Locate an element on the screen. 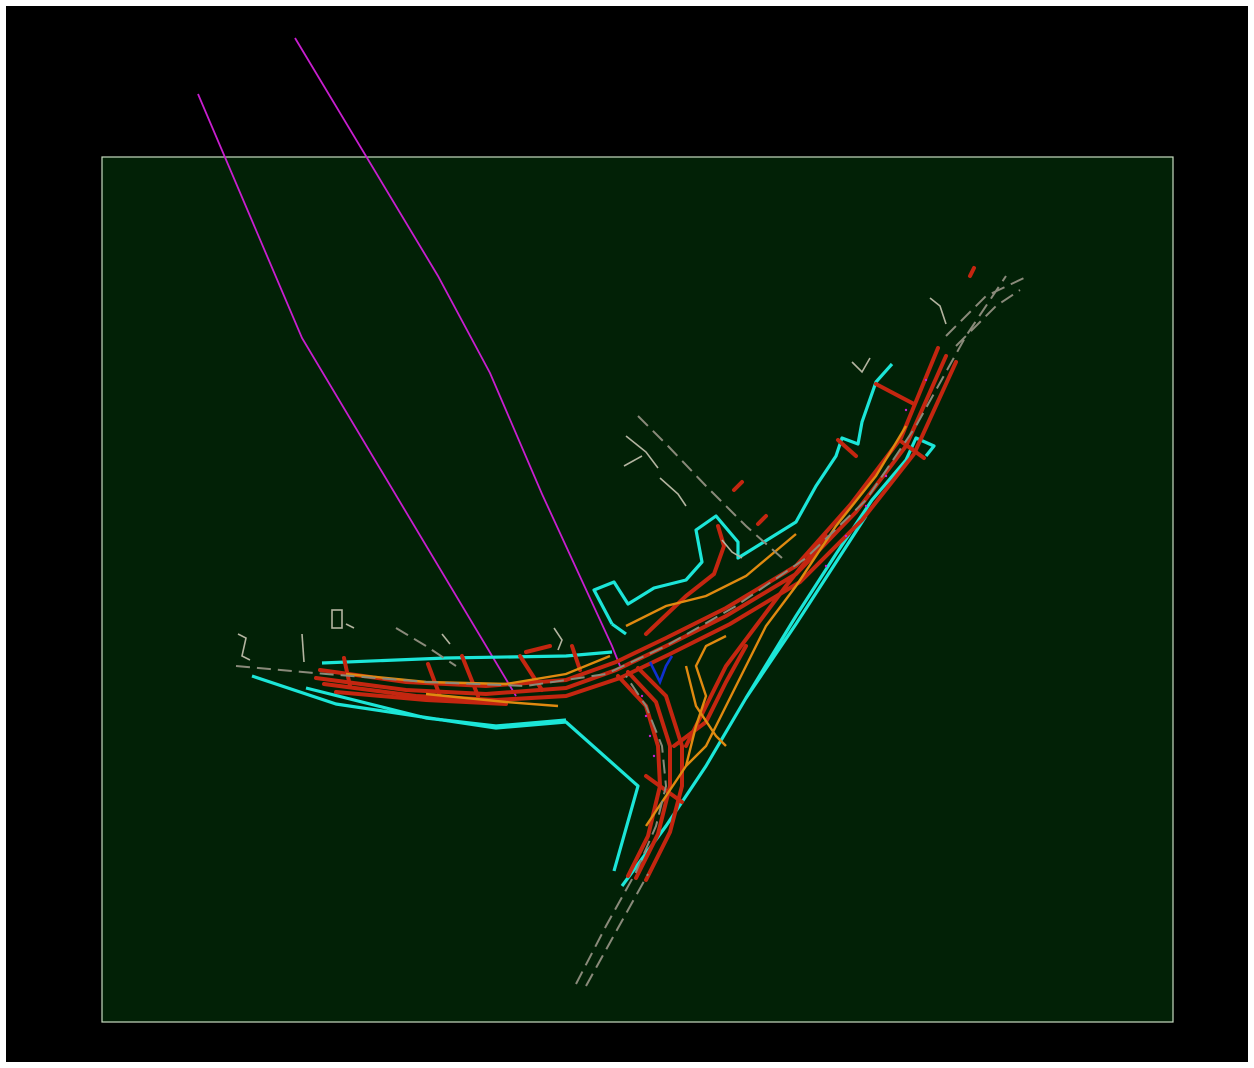 The width and height of the screenshot is (1254, 1068). centerline-south is located at coordinates (621, 830).